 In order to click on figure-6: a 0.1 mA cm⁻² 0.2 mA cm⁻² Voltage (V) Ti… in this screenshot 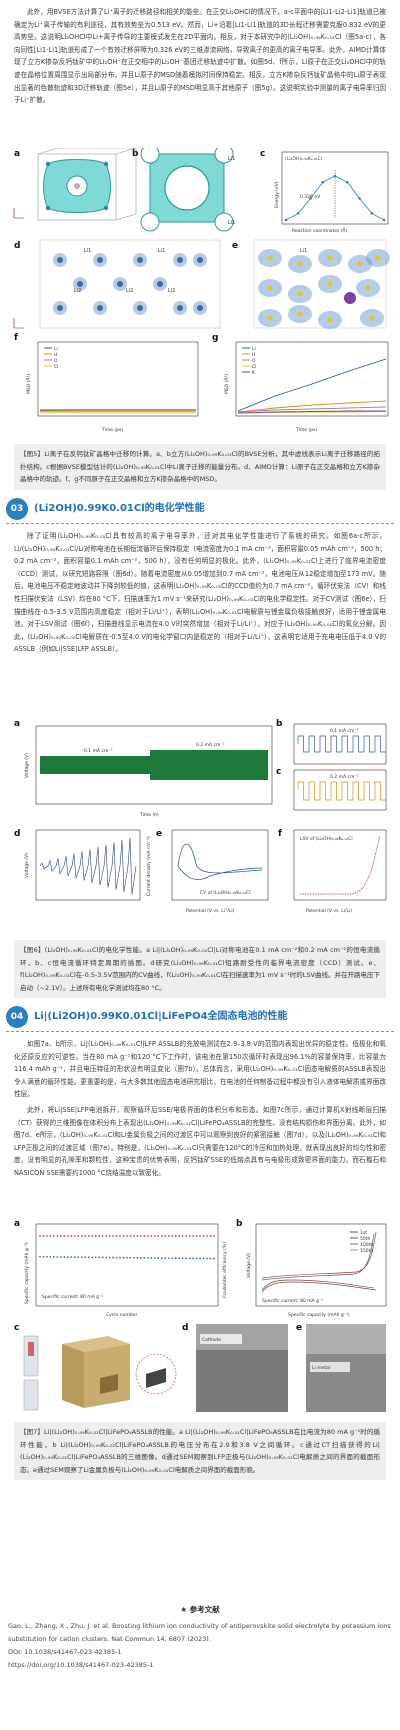, I will do `click(200, 816)`.